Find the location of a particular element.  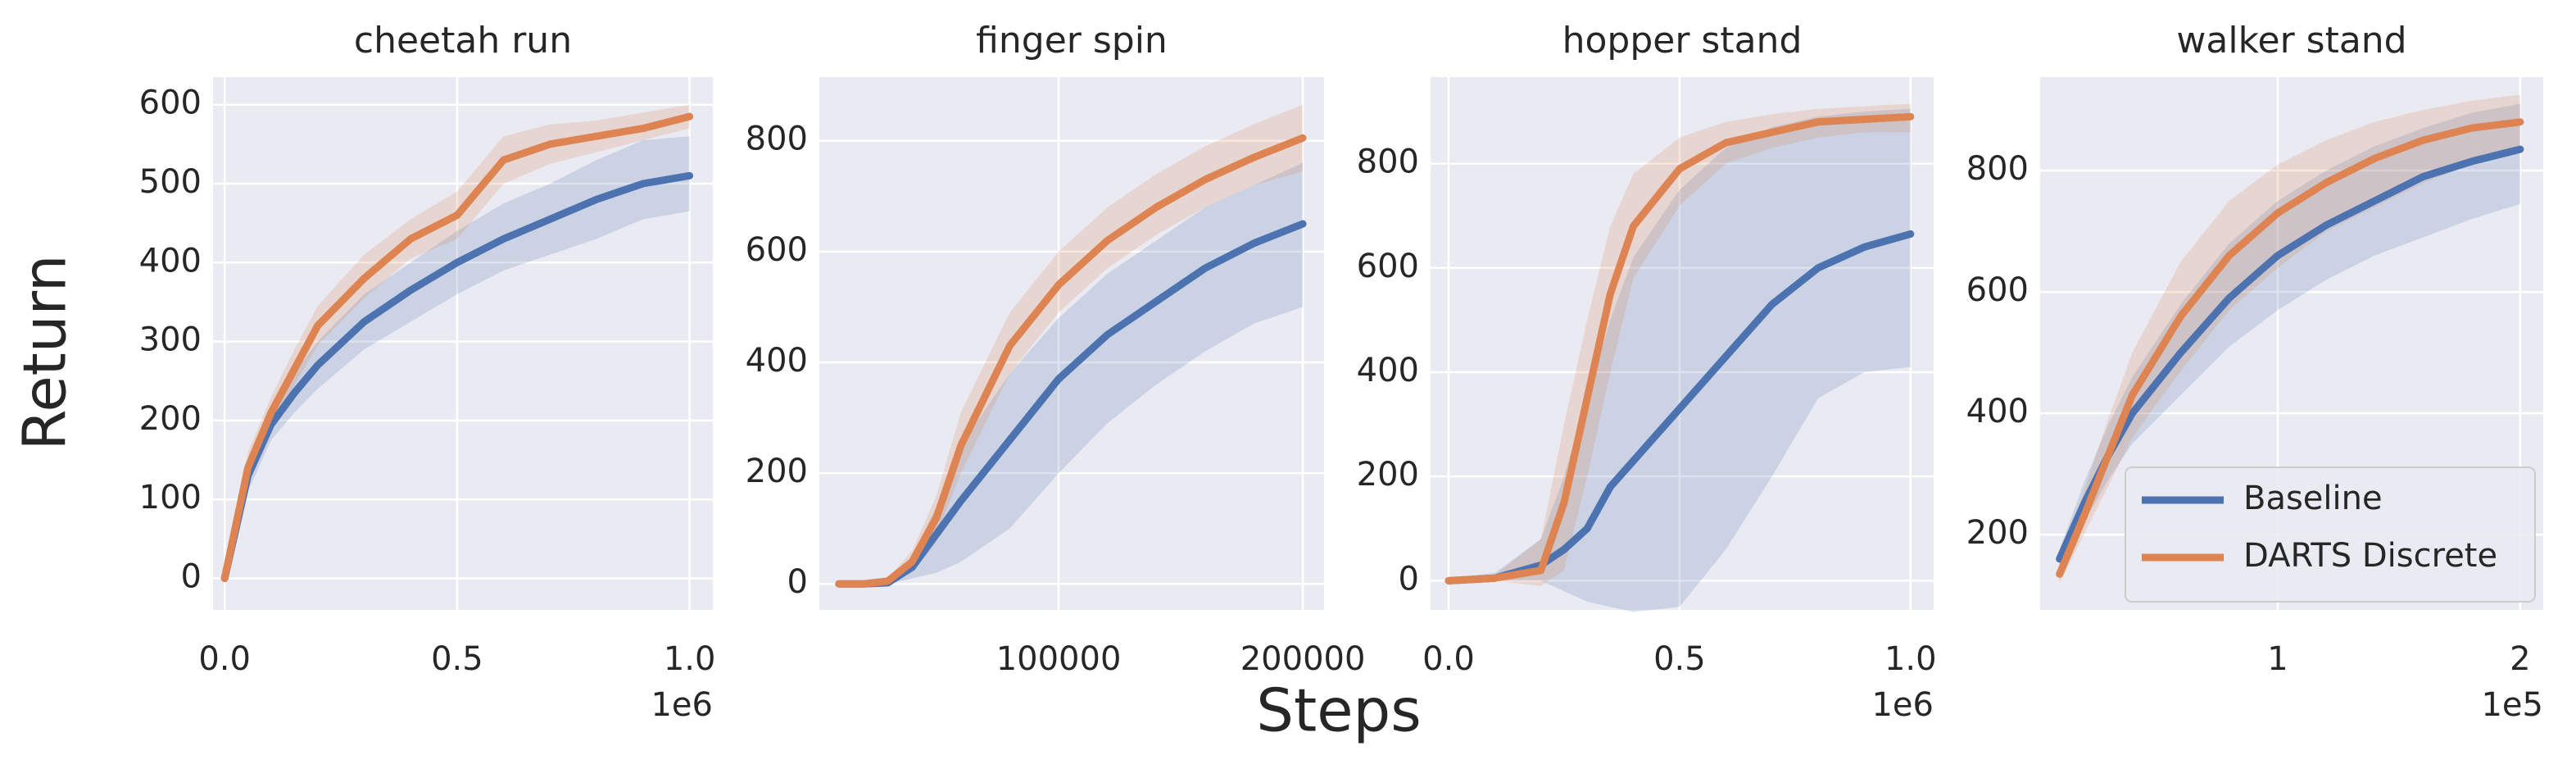

subplot-title: hopper stand is located at coordinates (1683, 40).